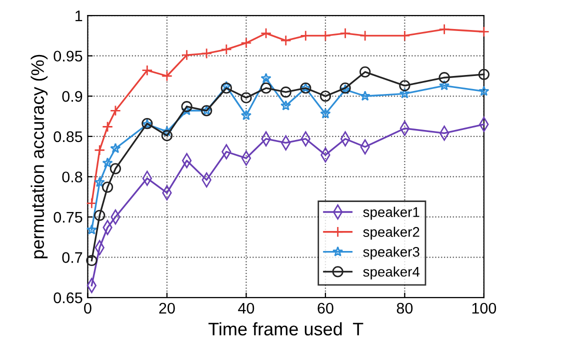  I want to click on x-tick-label: 0, so click(88, 308).